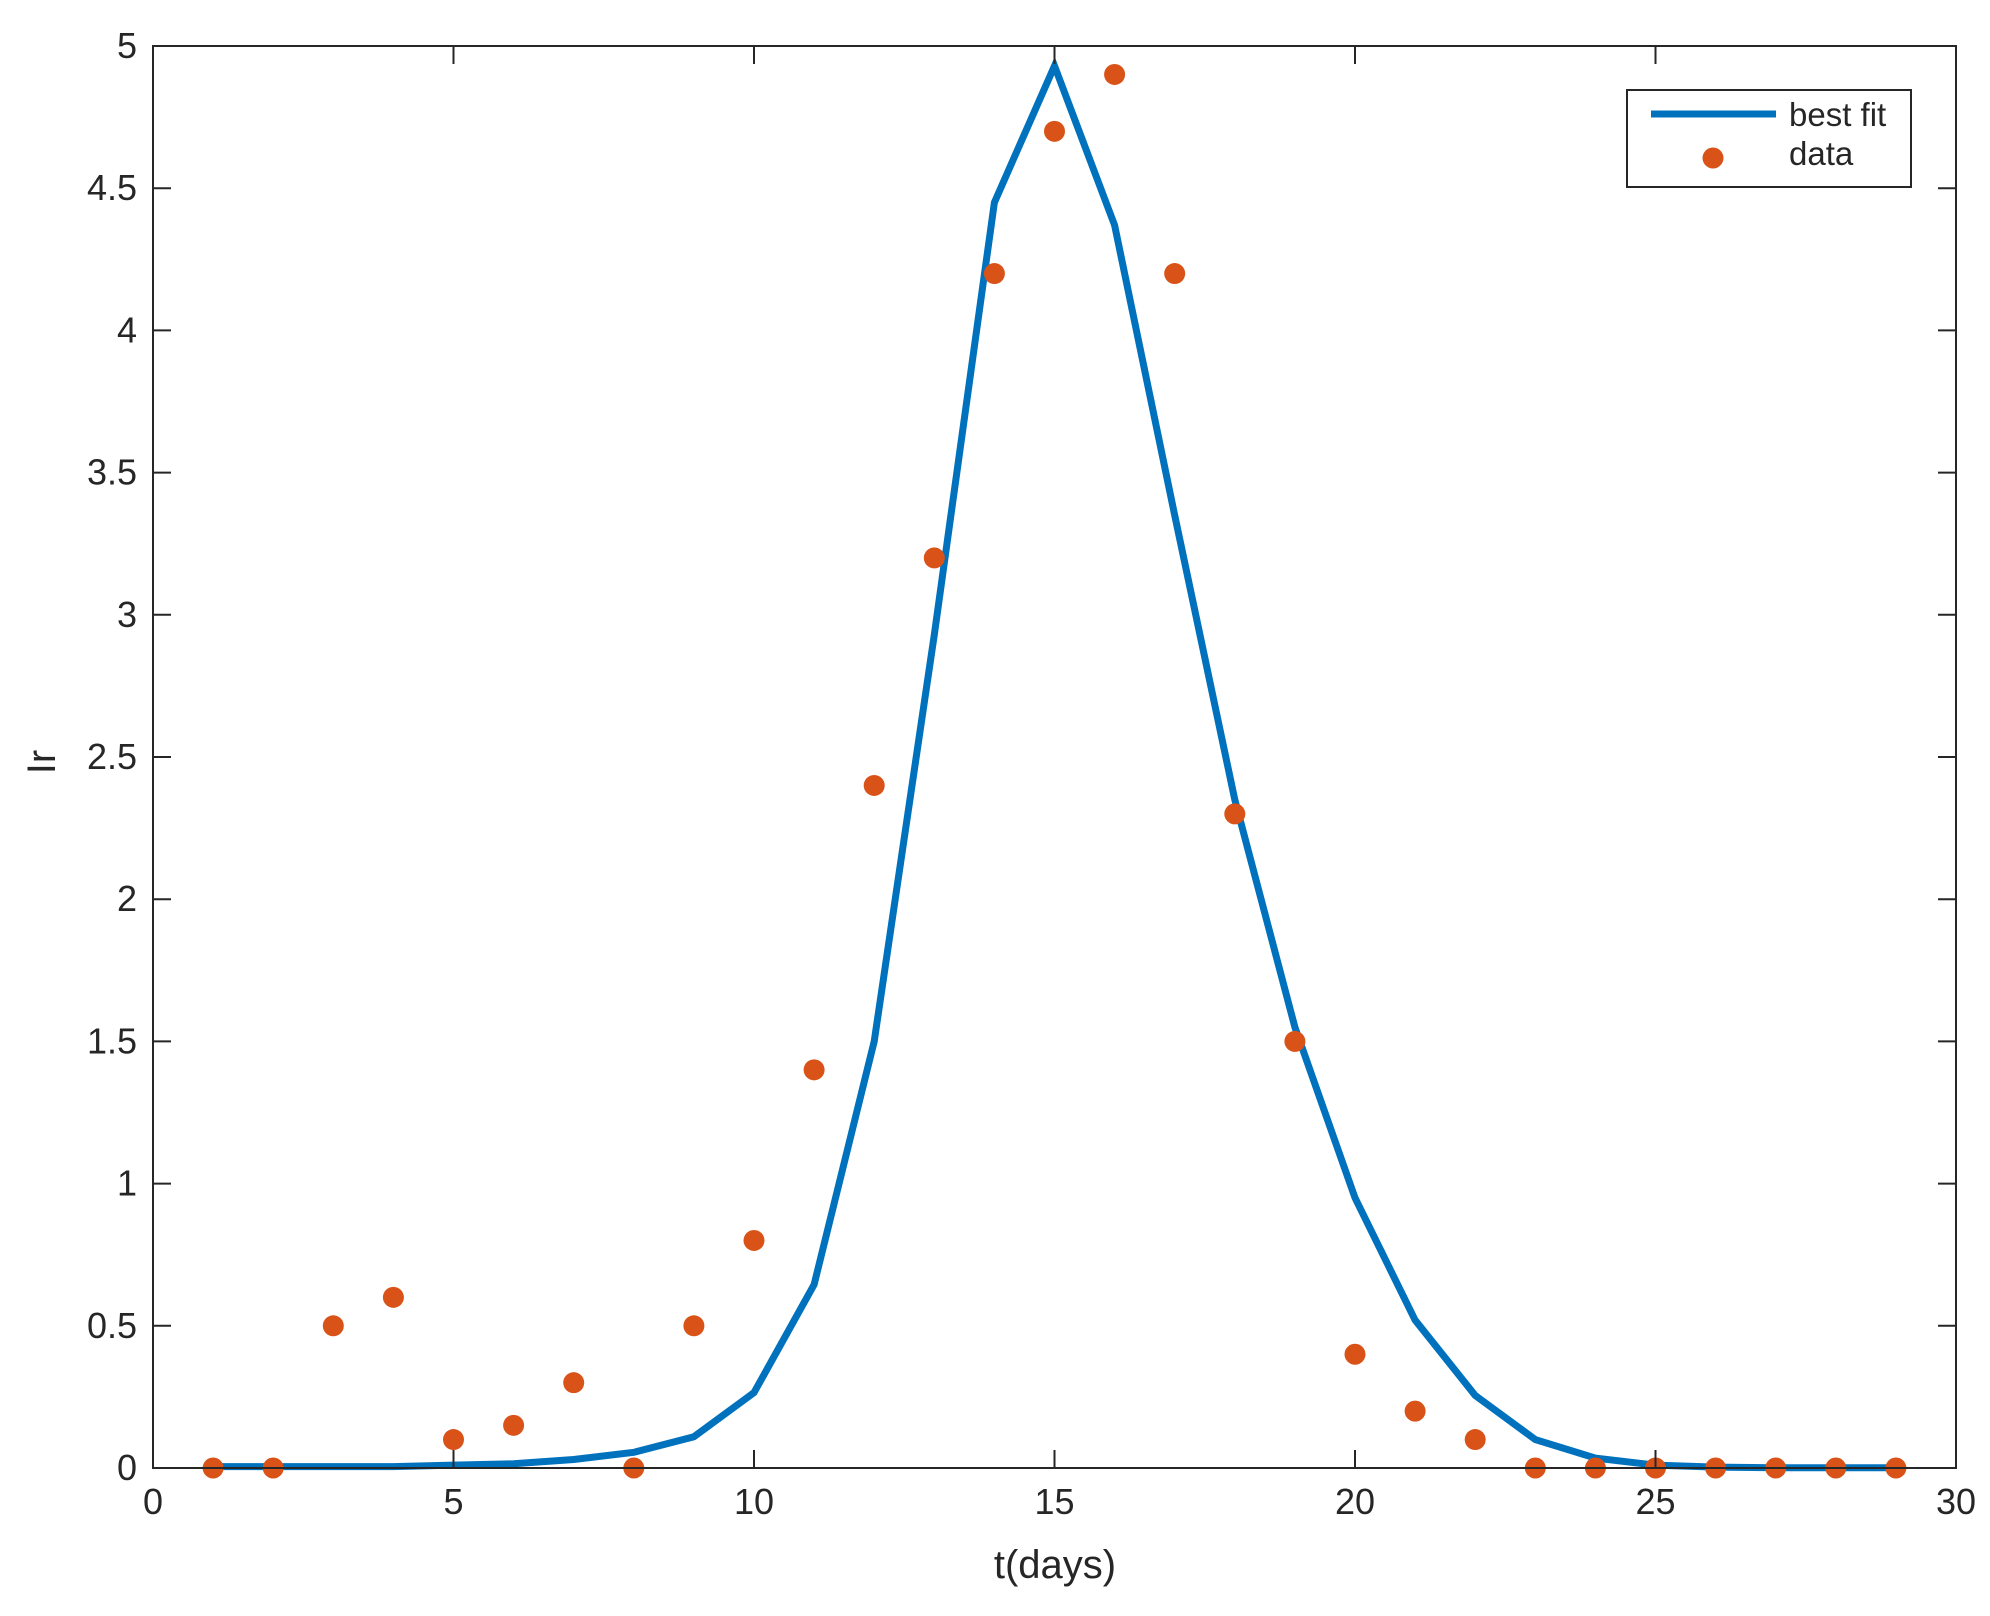 This screenshot has width=1990, height=1616. Describe the element at coordinates (1821, 153) in the screenshot. I see `legend-data-label: data` at that location.